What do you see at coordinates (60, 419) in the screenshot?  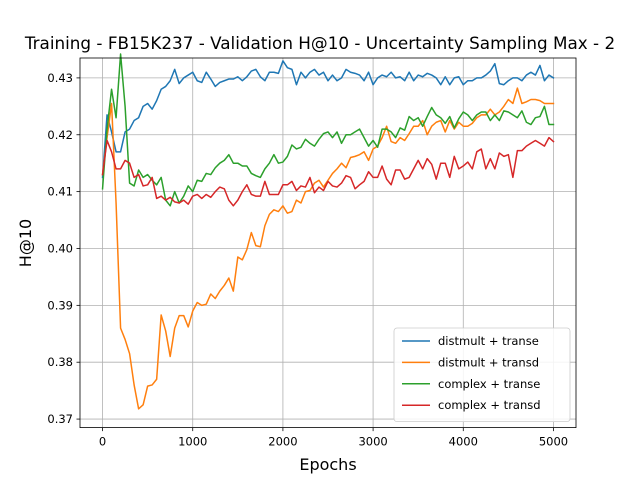 I see `y-tick-label: 0.37` at bounding box center [60, 419].